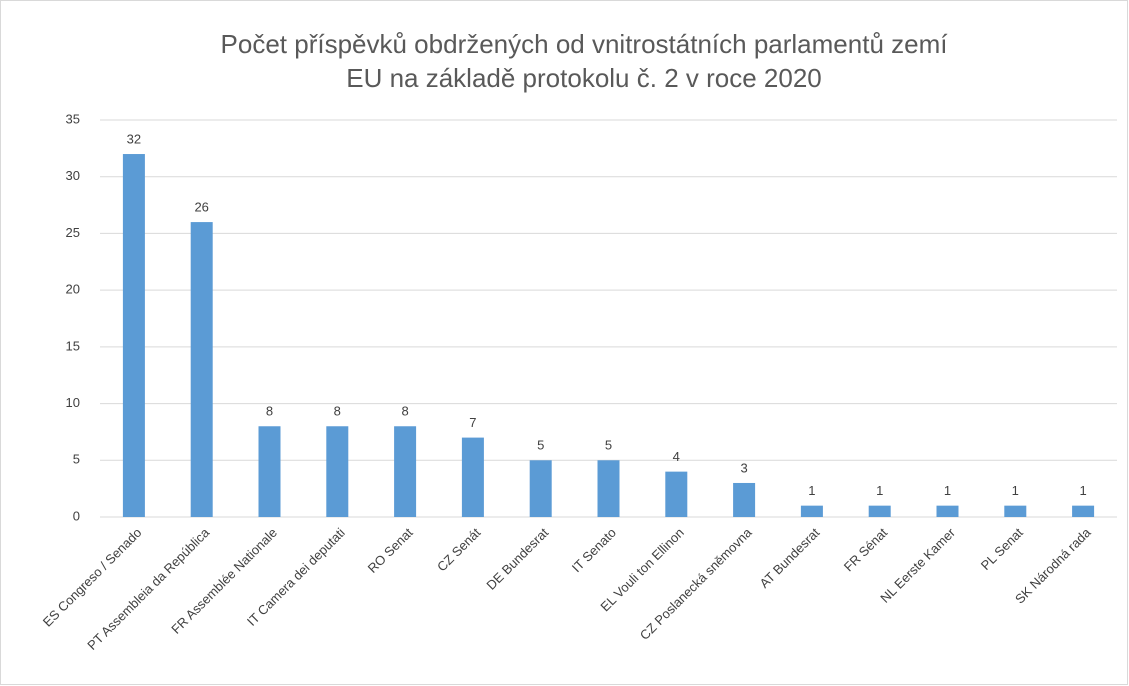 Image resolution: width=1129 pixels, height=686 pixels. I want to click on y-tick-label: 25, so click(73, 232).